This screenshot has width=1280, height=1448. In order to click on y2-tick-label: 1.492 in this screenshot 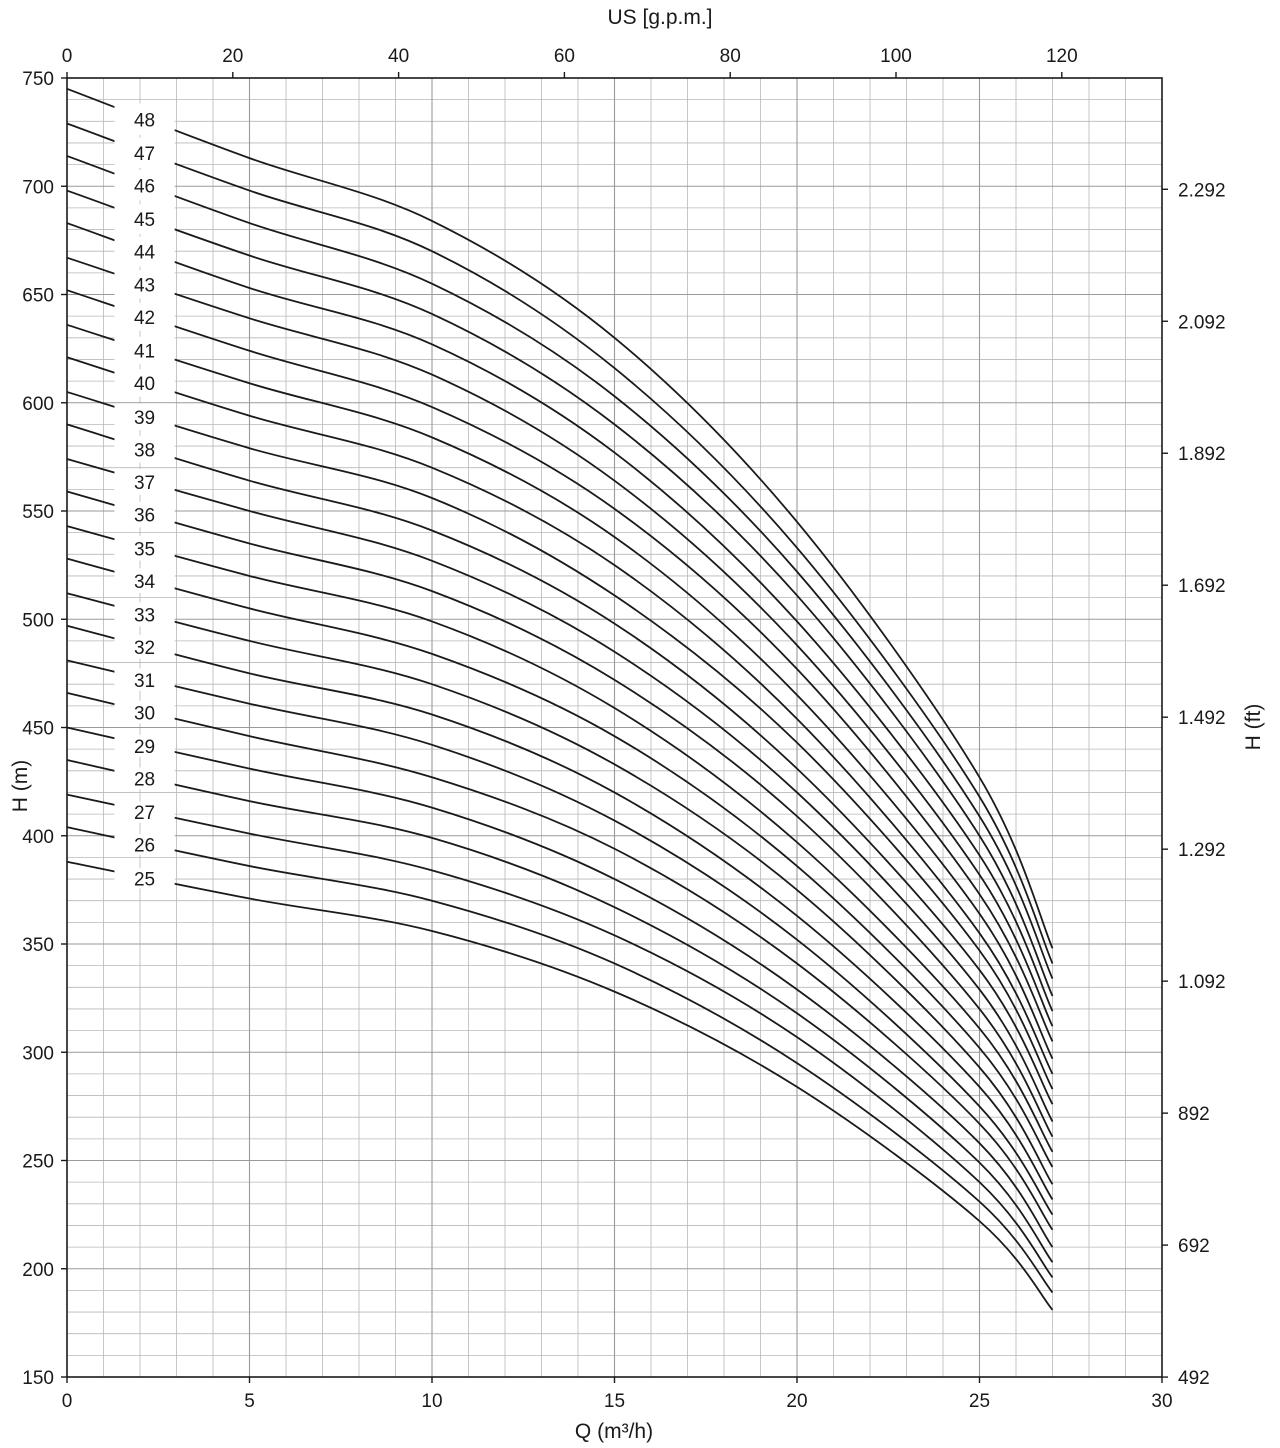, I will do `click(1202, 718)`.